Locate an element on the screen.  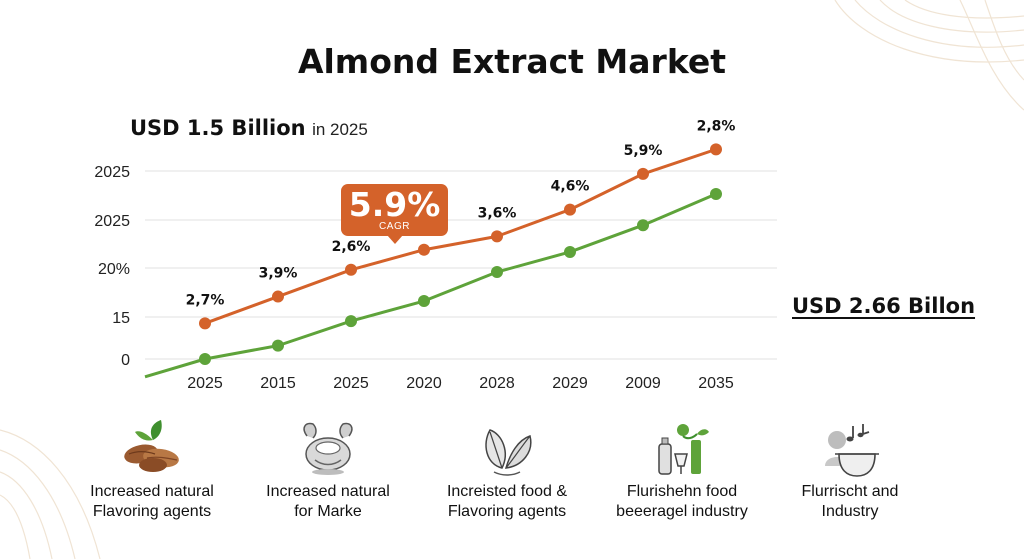
y-axis-ticks: 2025 2025 20% 15 0 is located at coordinates (112, 266).